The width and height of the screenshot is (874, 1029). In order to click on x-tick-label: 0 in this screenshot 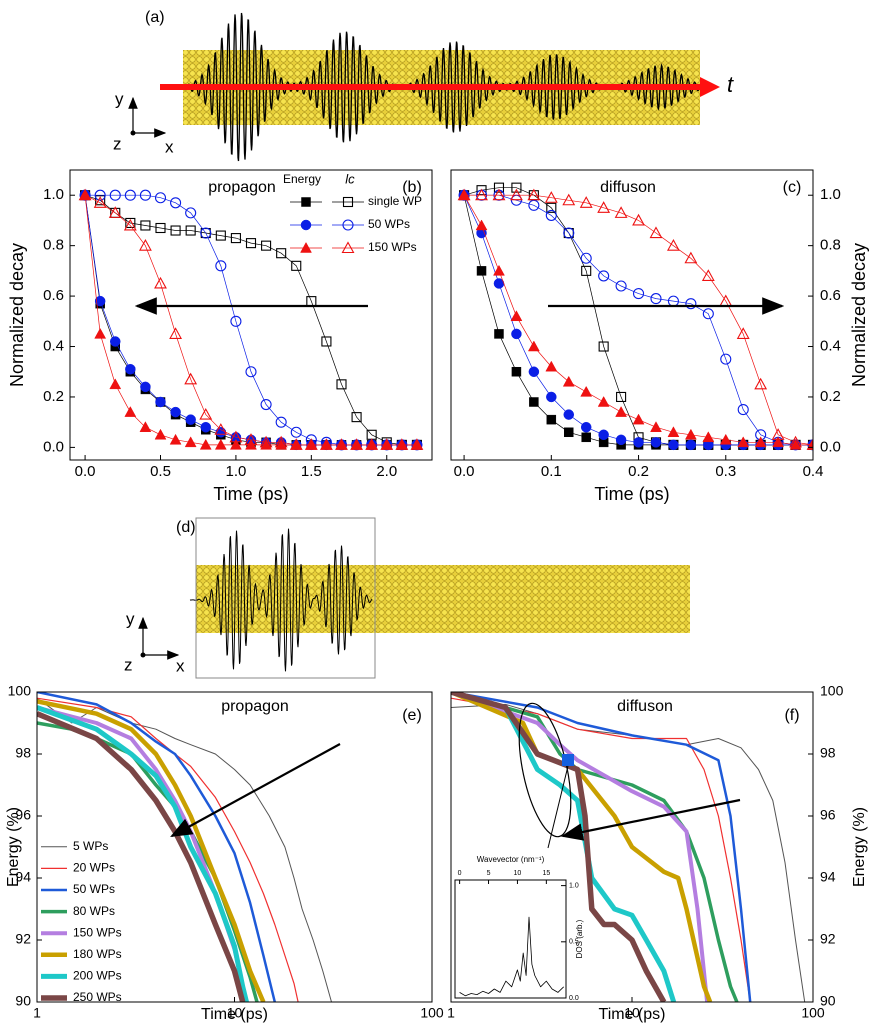, I will do `click(460, 873)`.